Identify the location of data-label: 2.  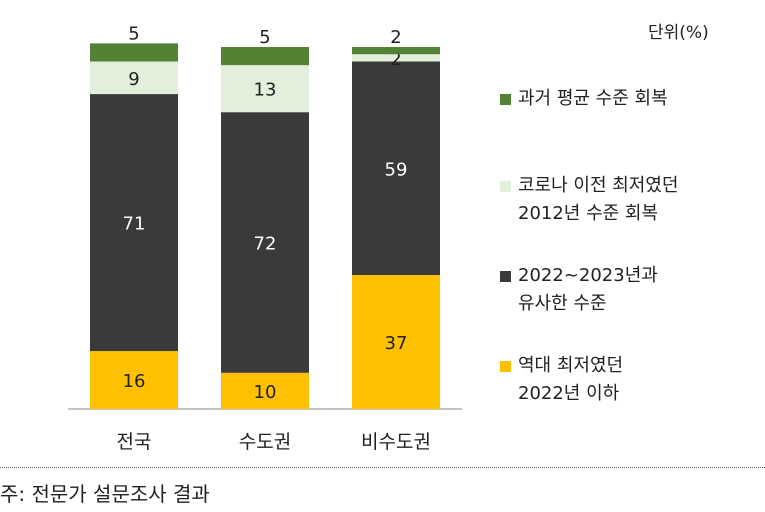
(395, 37).